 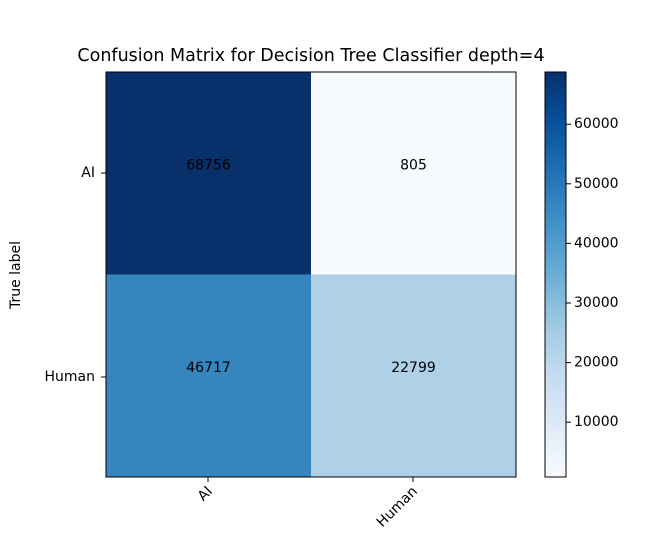 What do you see at coordinates (205, 494) in the screenshot?
I see `x-tick-label-ai: AI` at bounding box center [205, 494].